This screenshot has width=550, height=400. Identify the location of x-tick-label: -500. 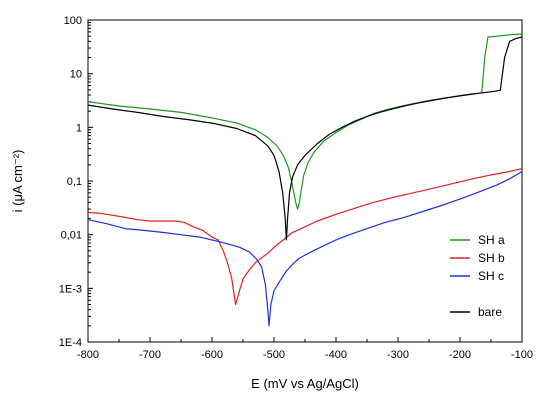
(274, 355).